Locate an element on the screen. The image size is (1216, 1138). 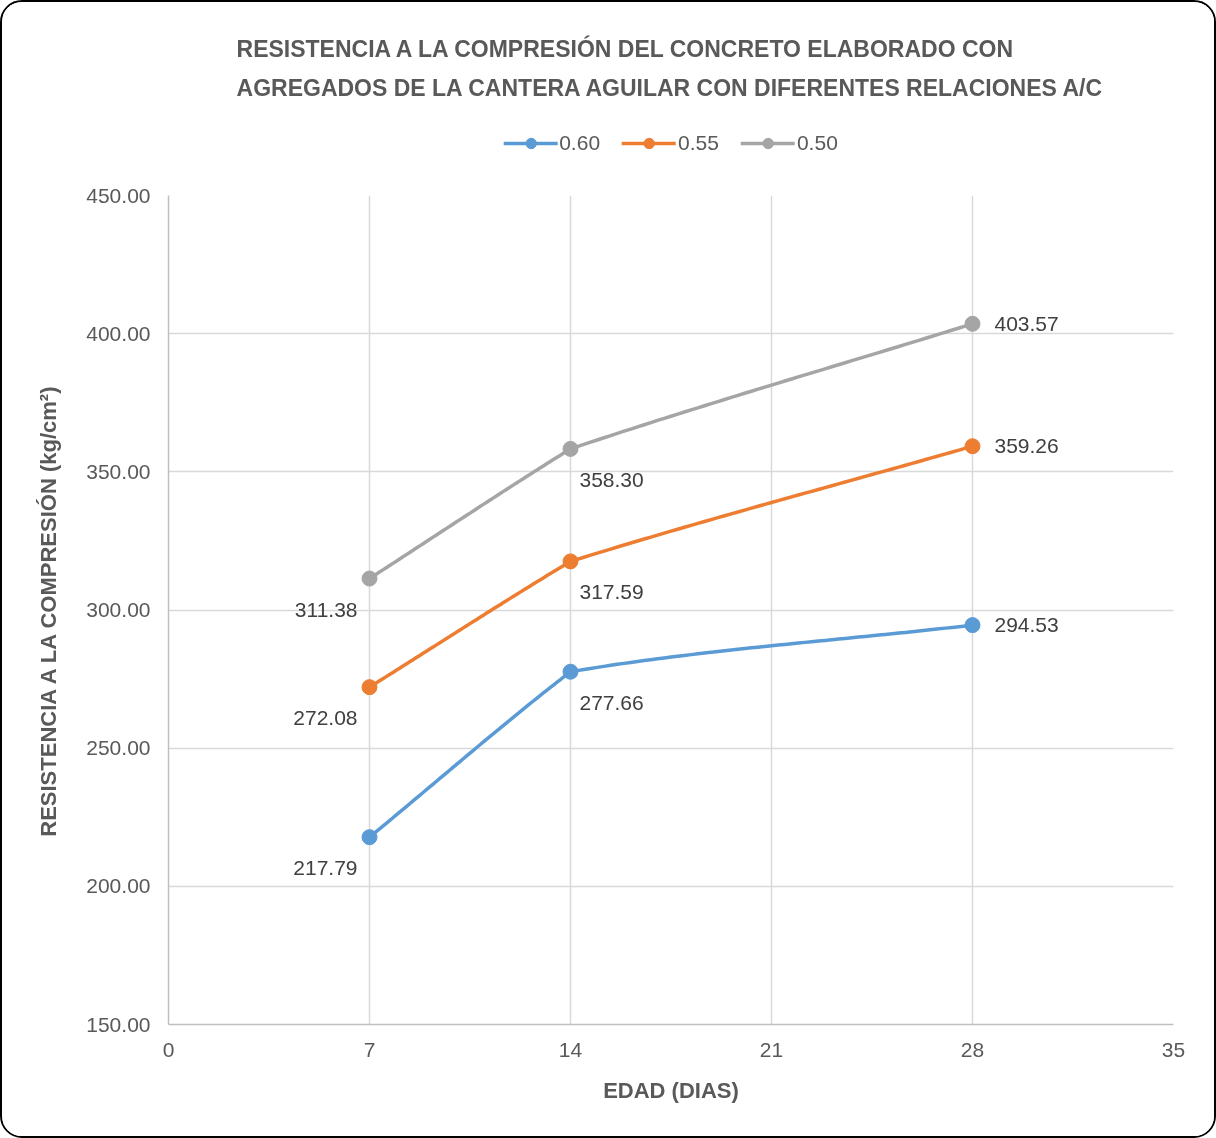
y-tick-label: 150.00 is located at coordinates (118, 1024).